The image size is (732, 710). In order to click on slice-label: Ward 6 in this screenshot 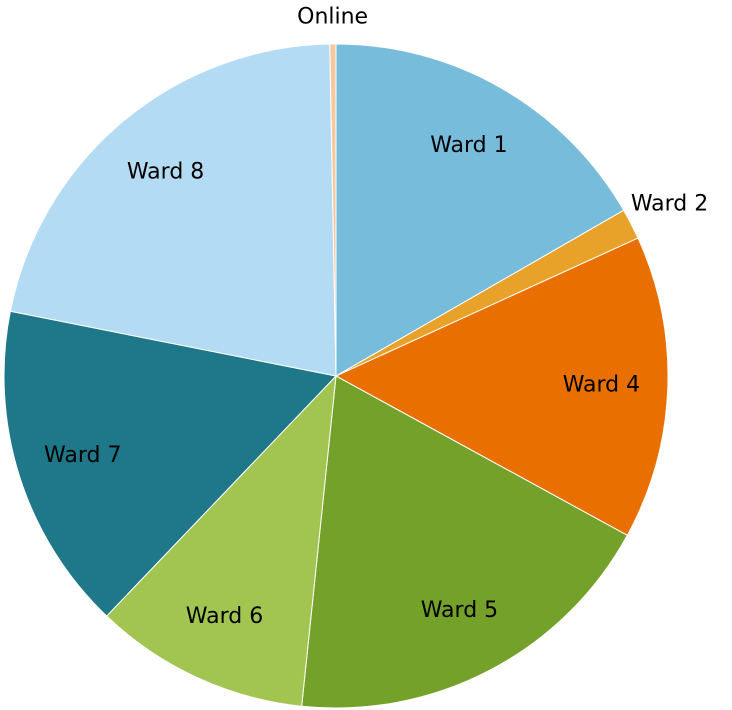, I will do `click(224, 616)`.